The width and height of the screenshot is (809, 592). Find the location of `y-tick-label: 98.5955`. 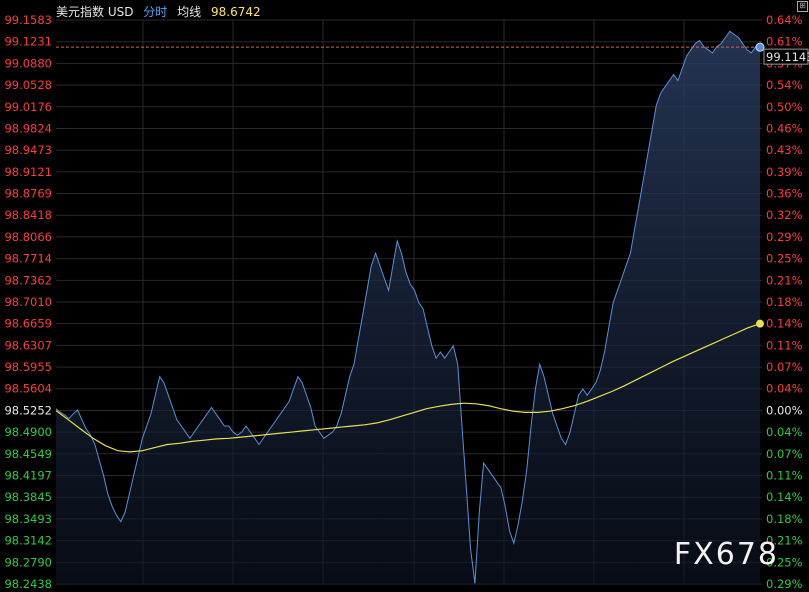

y-tick-label: 98.5955 is located at coordinates (28, 367).